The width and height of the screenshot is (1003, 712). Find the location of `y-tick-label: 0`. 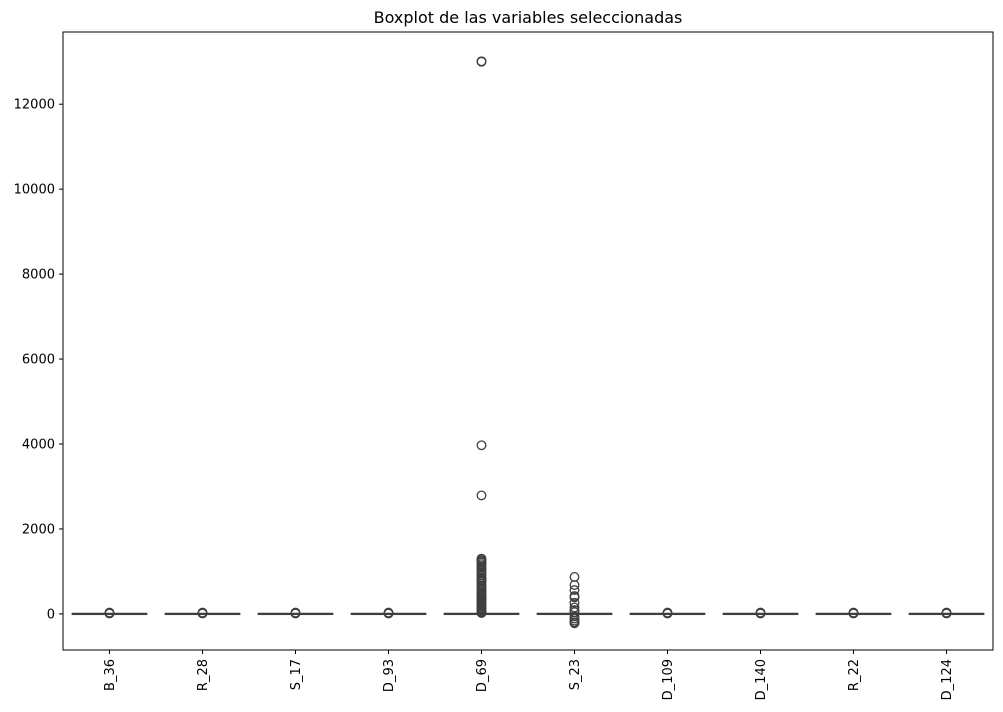

y-tick-label: 0 is located at coordinates (51, 614).